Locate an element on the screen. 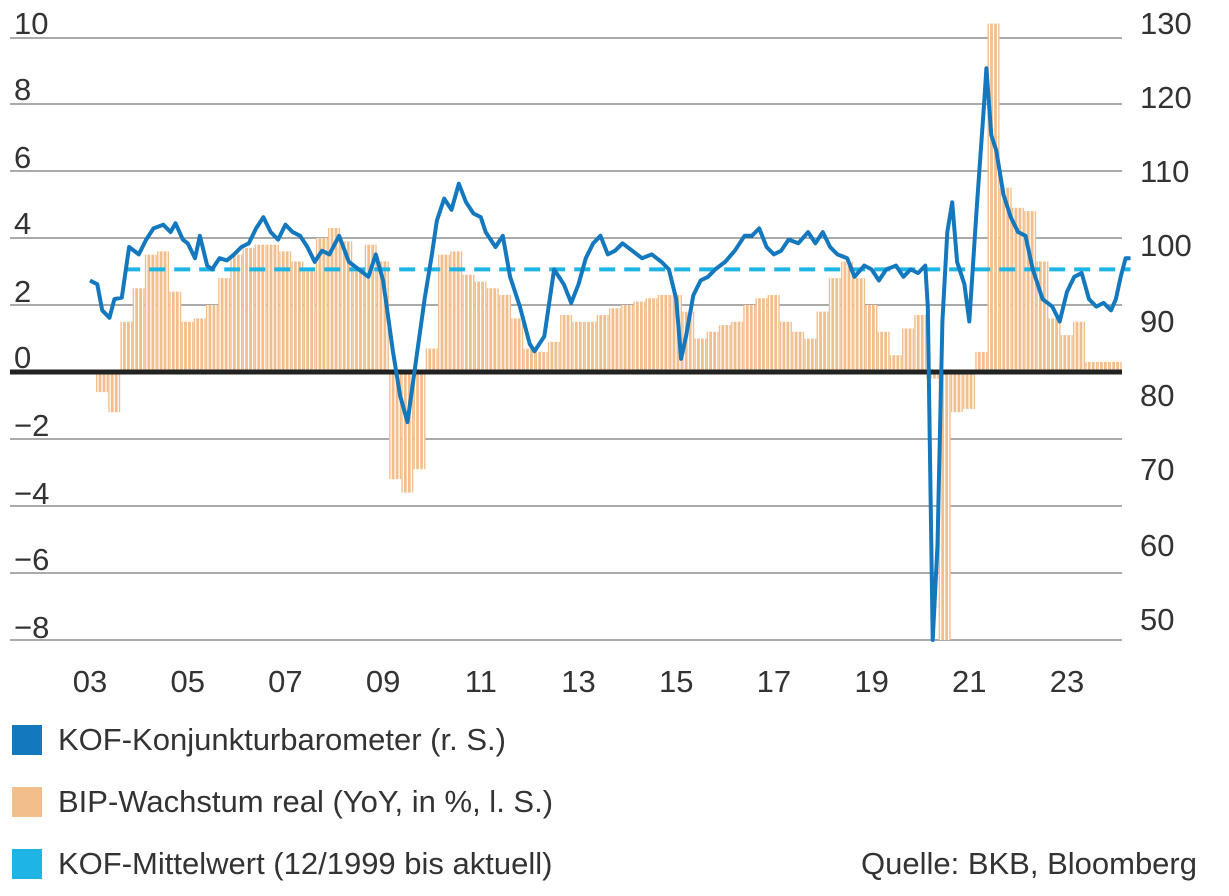  legend-swatch-gdp is located at coordinates (27, 802).